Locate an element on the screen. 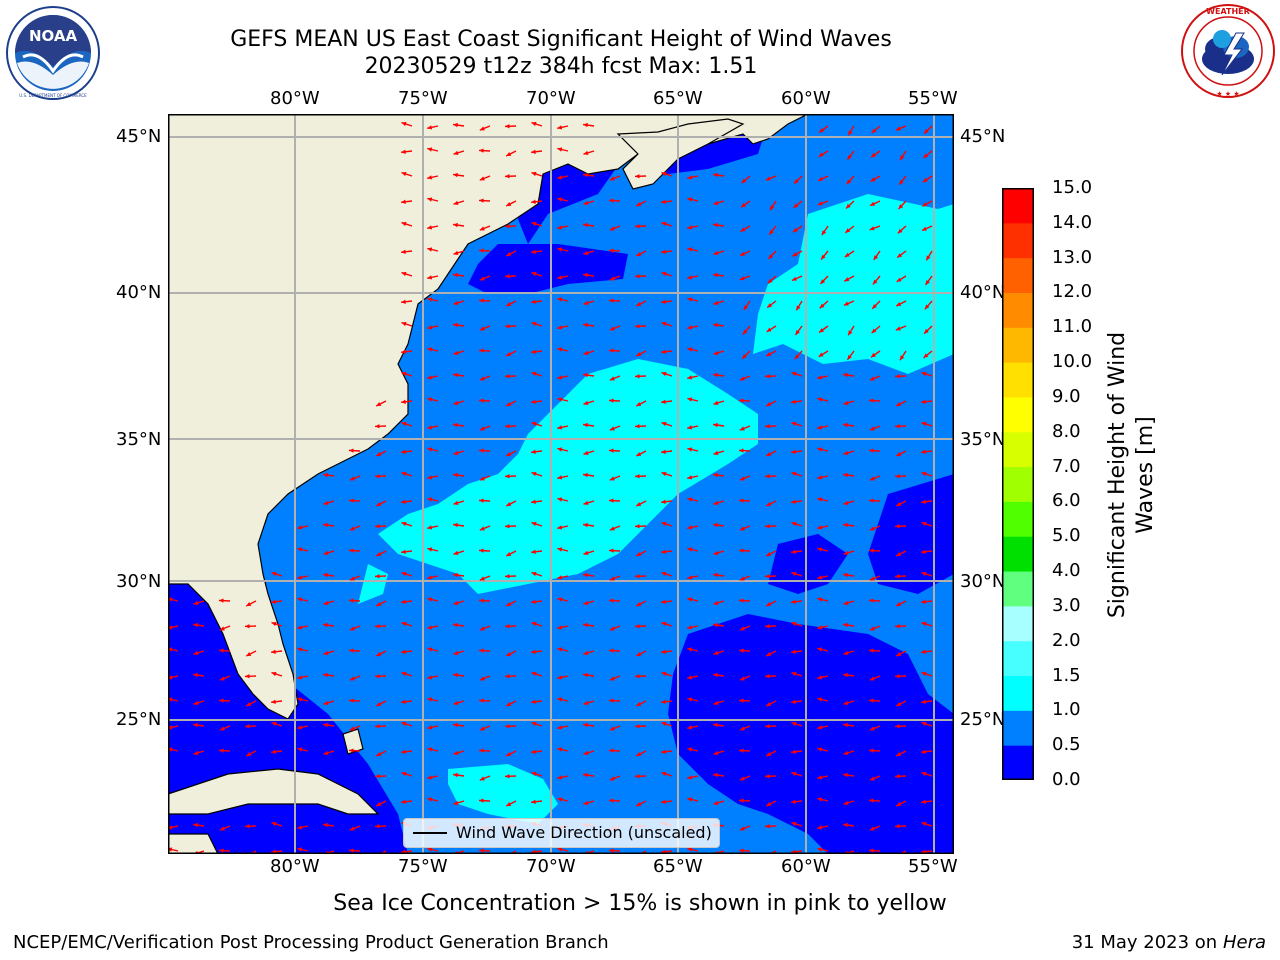 The width and height of the screenshot is (1280, 960). colorbar-tick-label: 11.0 is located at coordinates (1072, 327).